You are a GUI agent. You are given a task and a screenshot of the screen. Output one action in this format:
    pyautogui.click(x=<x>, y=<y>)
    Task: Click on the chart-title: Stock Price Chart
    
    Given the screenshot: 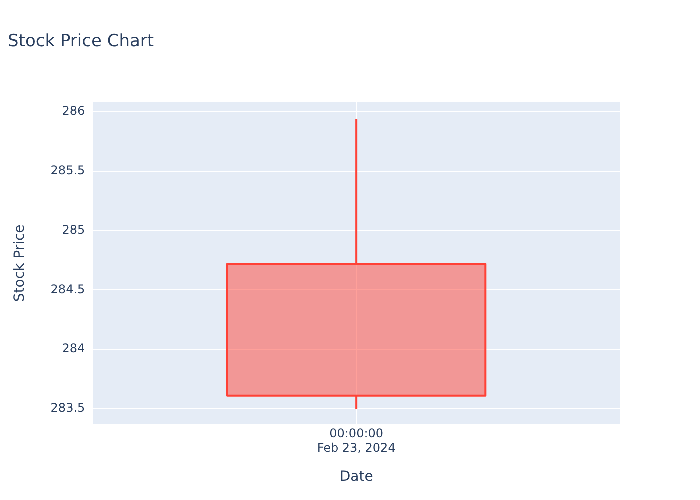 What is the action you would take?
    pyautogui.click(x=81, y=42)
    